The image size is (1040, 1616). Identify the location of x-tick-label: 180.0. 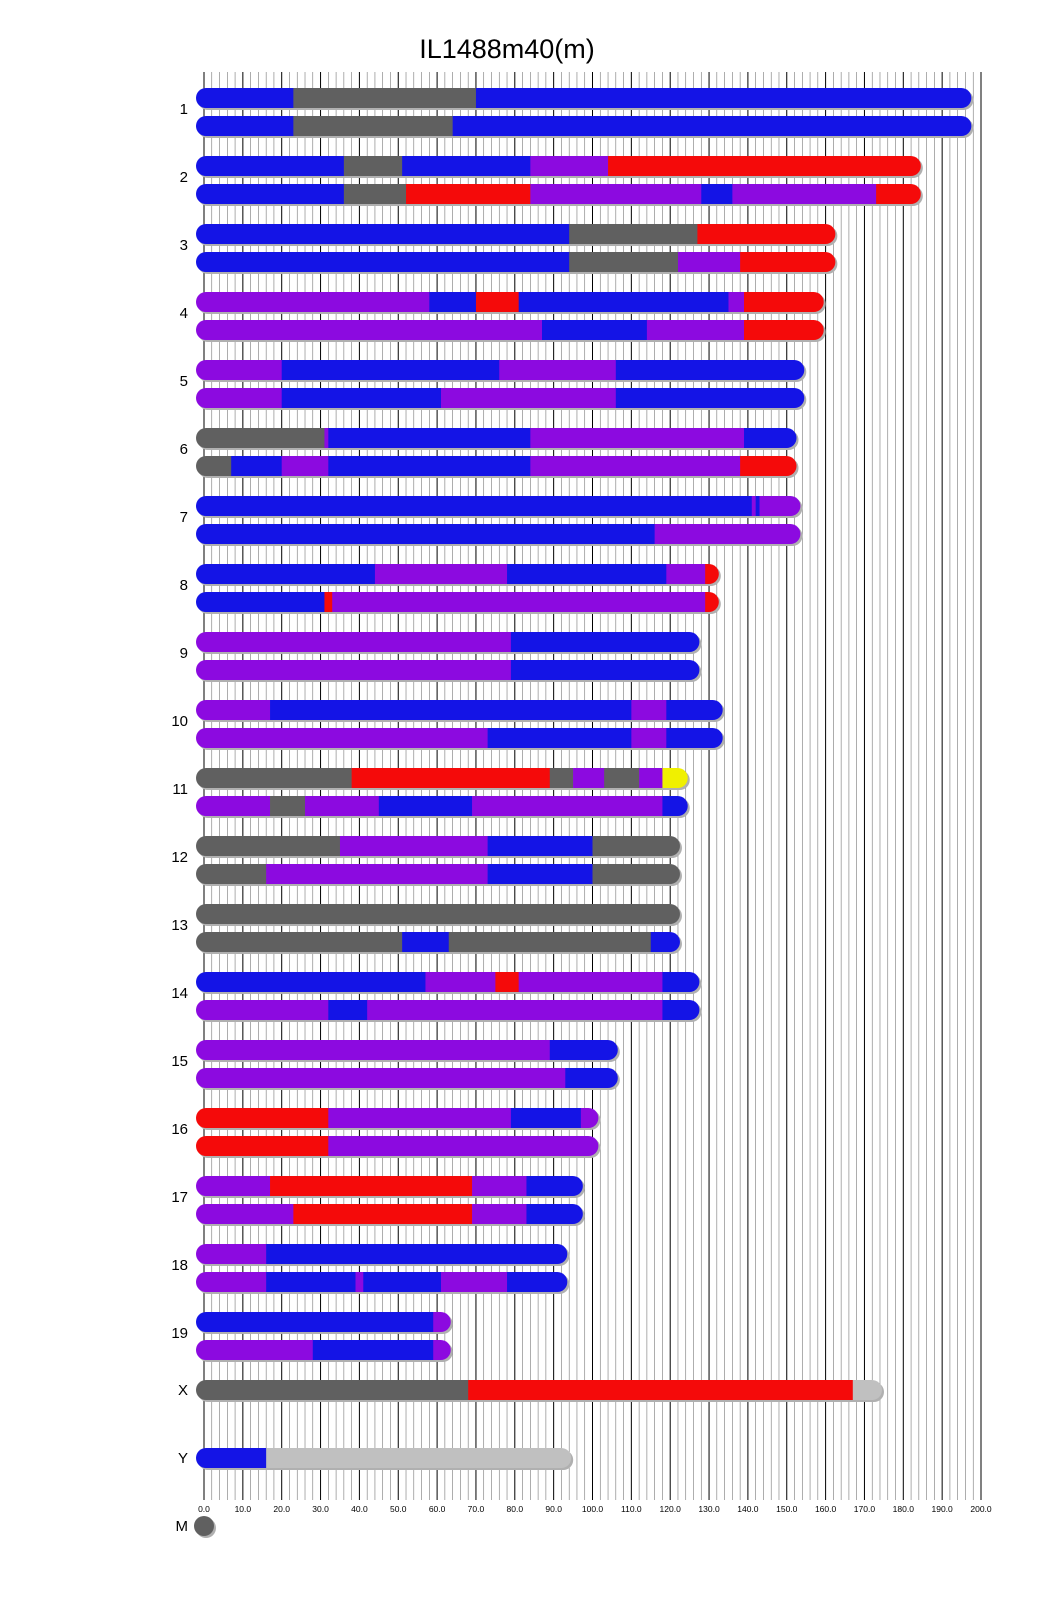
(904, 1509).